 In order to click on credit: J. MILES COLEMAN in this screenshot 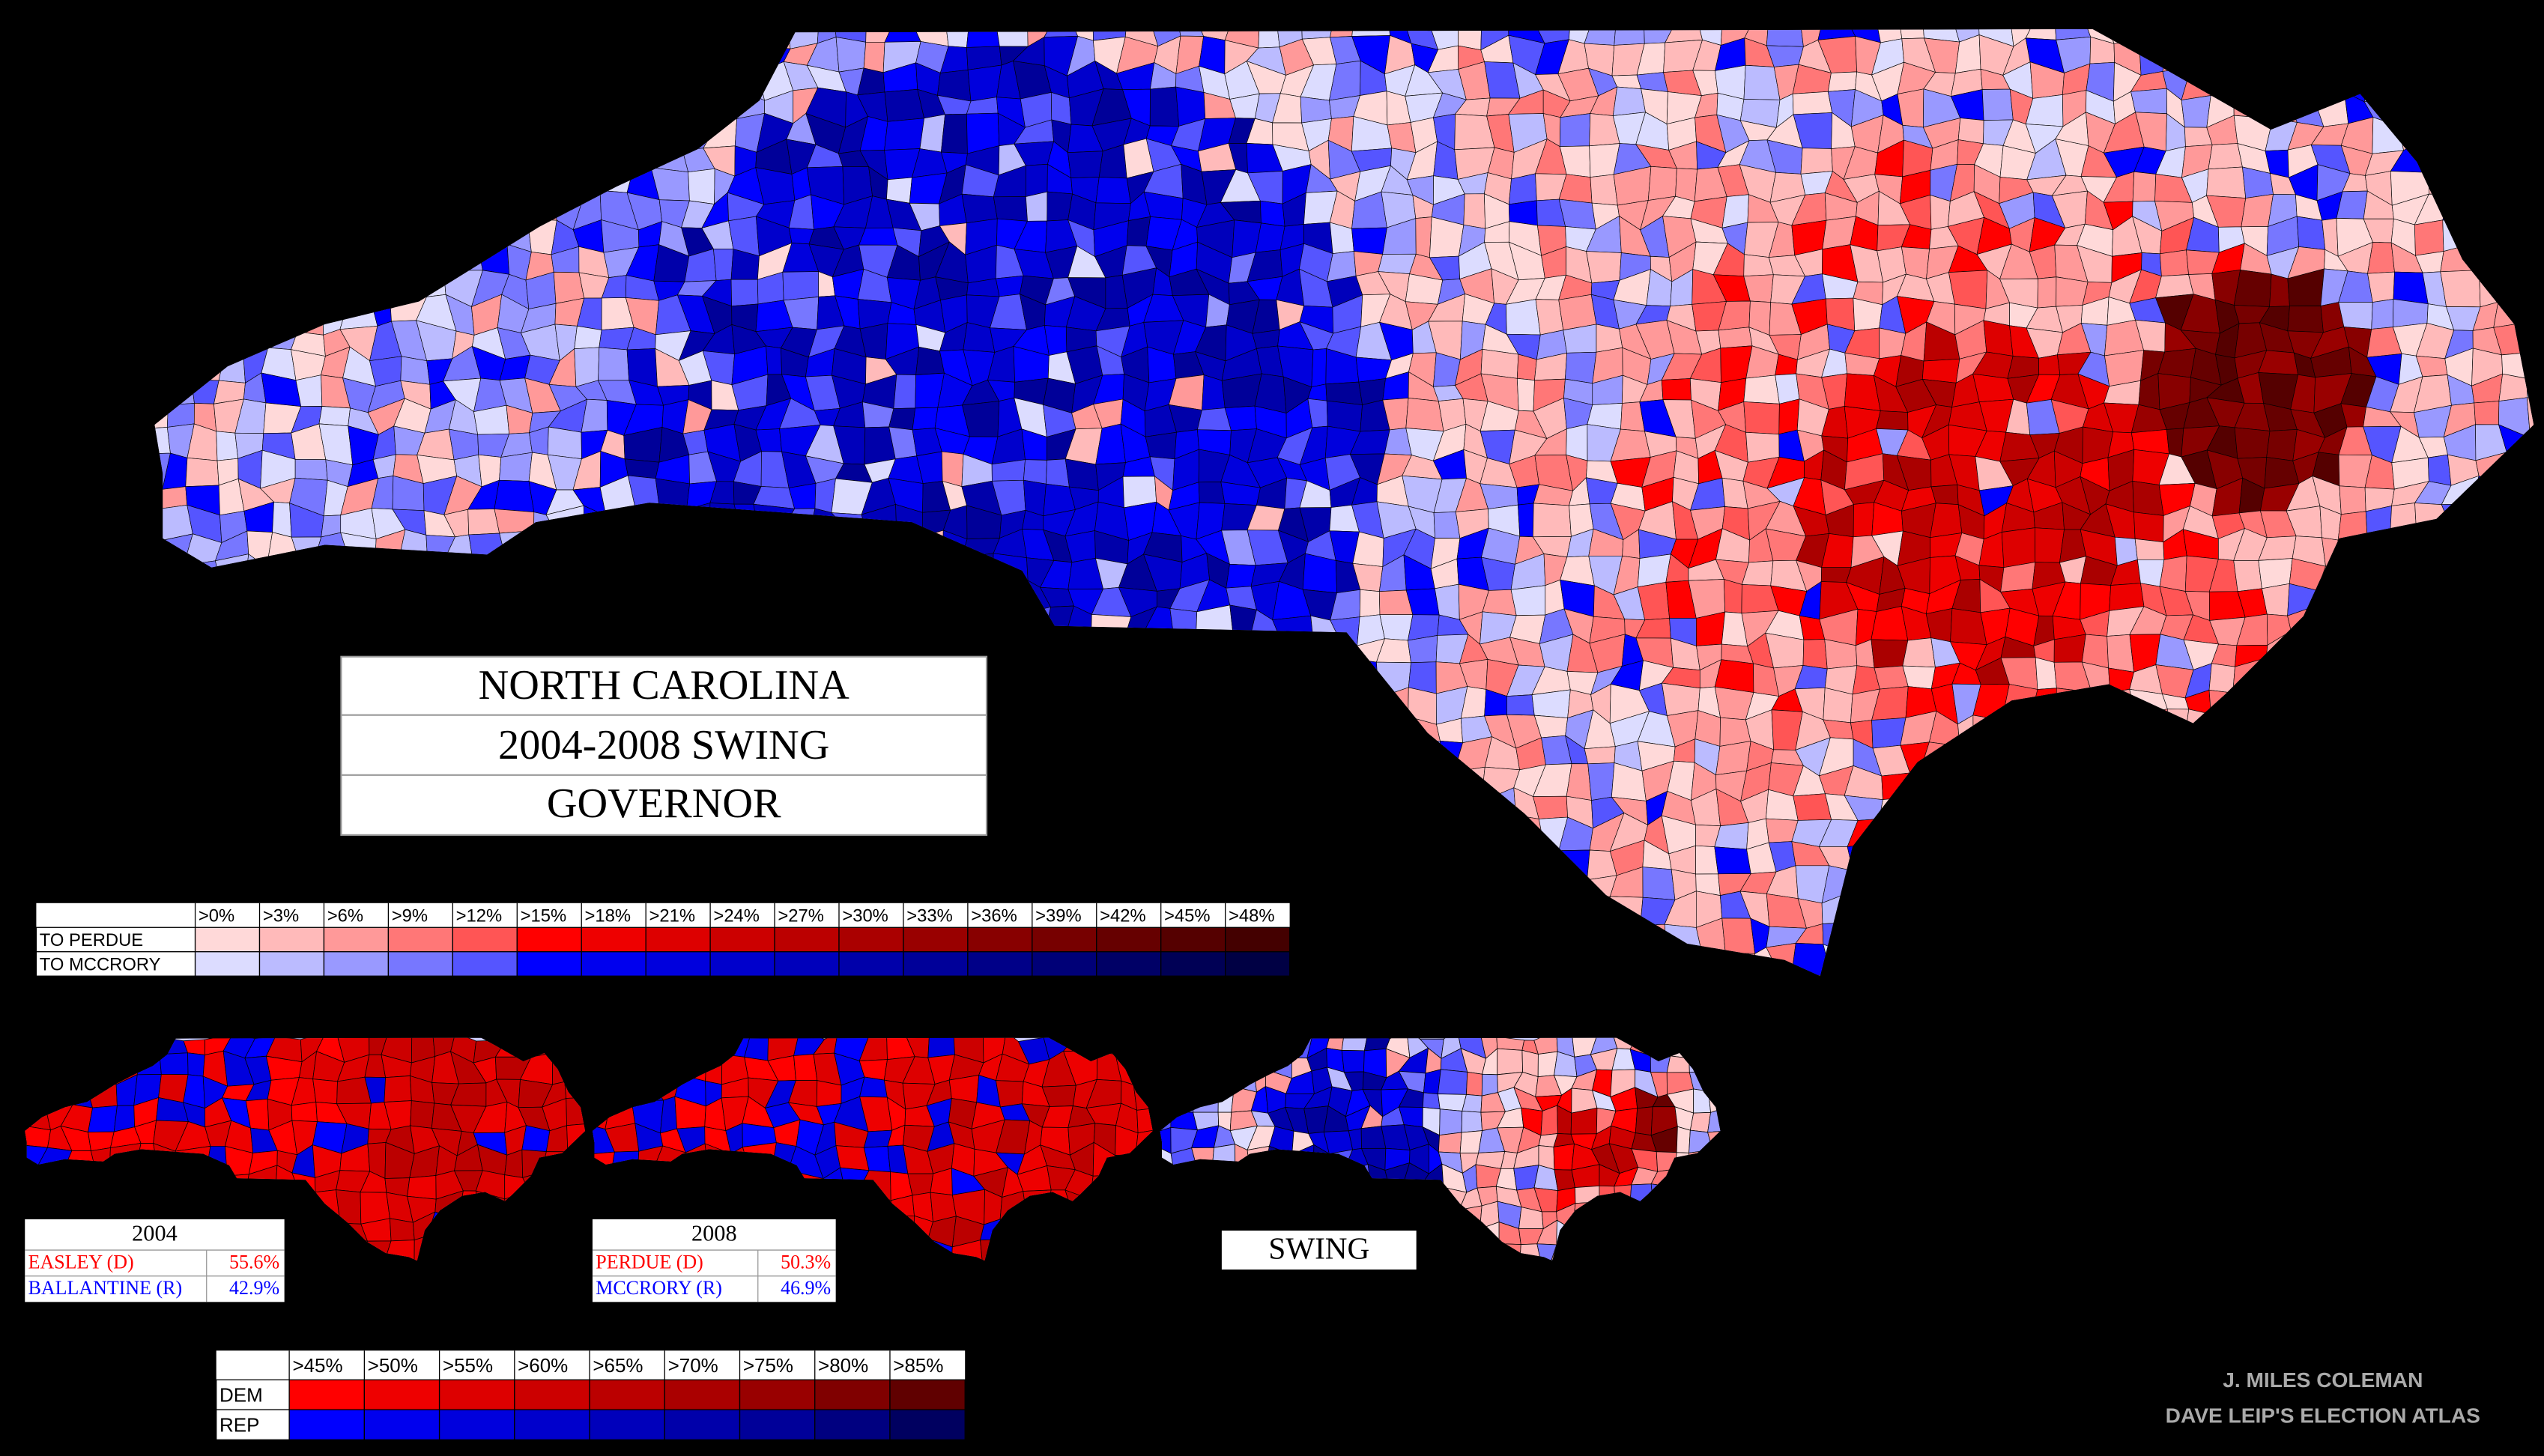, I will do `click(2323, 1380)`.